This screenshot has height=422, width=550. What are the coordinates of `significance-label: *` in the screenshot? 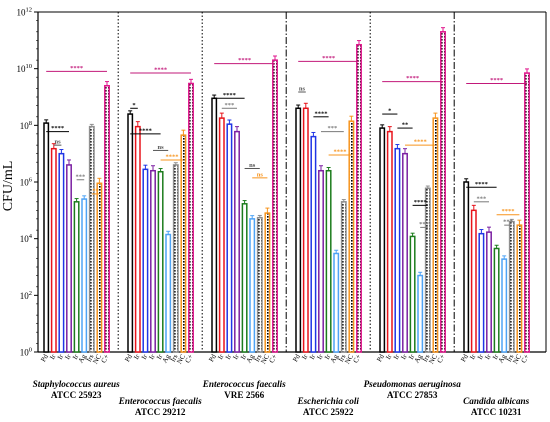 It's located at (133, 105).